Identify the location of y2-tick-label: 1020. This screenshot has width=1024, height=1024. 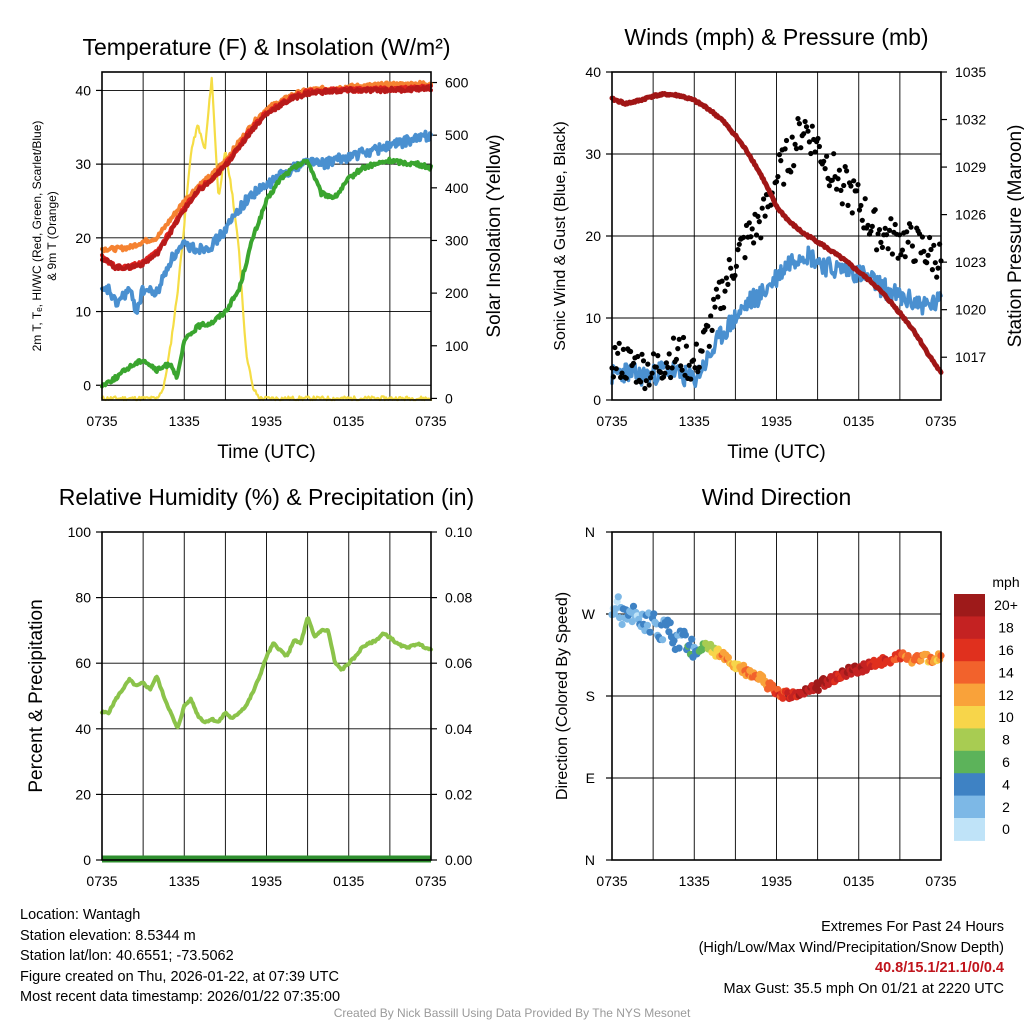
(970, 310).